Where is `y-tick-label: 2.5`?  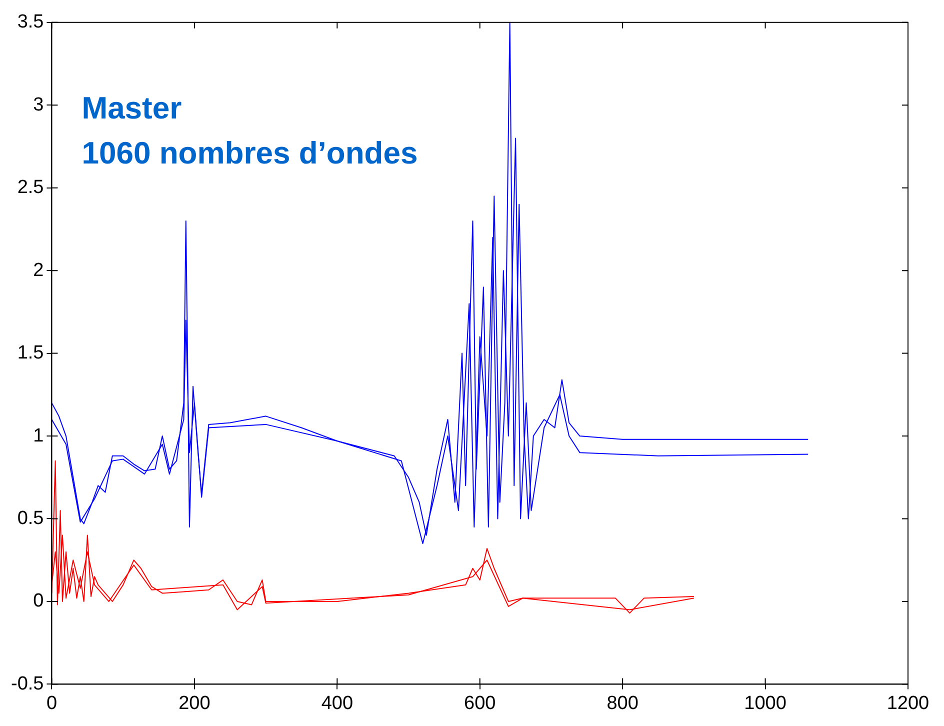
y-tick-label: 2.5 is located at coordinates (30, 187).